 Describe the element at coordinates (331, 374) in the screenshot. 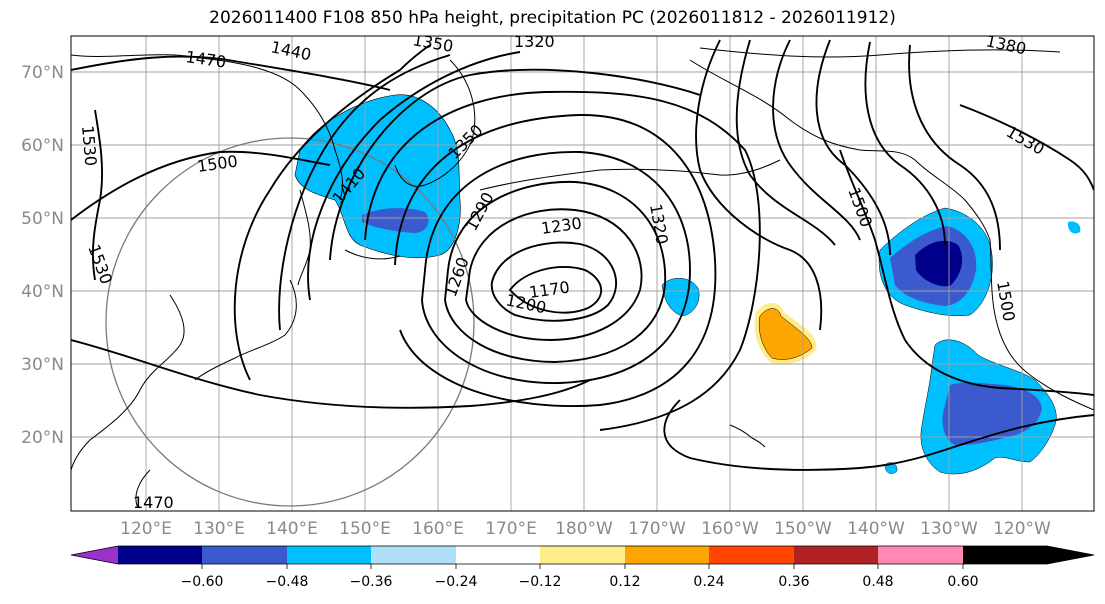

I see `contour-subtropical` at that location.